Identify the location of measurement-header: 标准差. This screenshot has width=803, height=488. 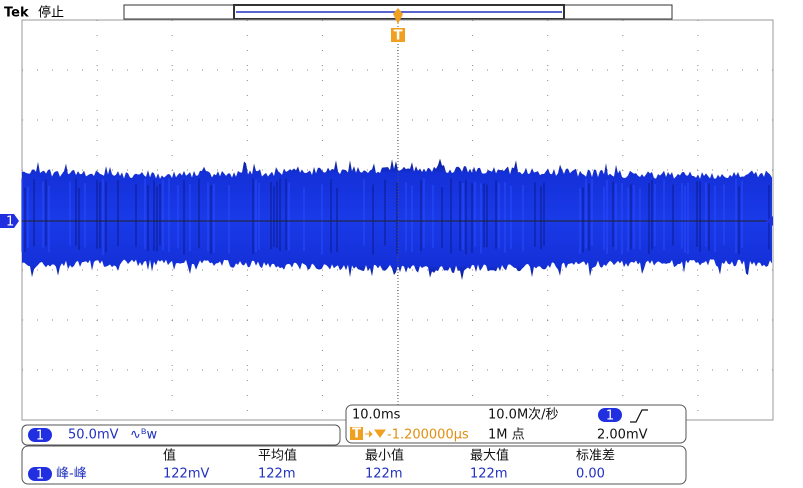
(595, 456).